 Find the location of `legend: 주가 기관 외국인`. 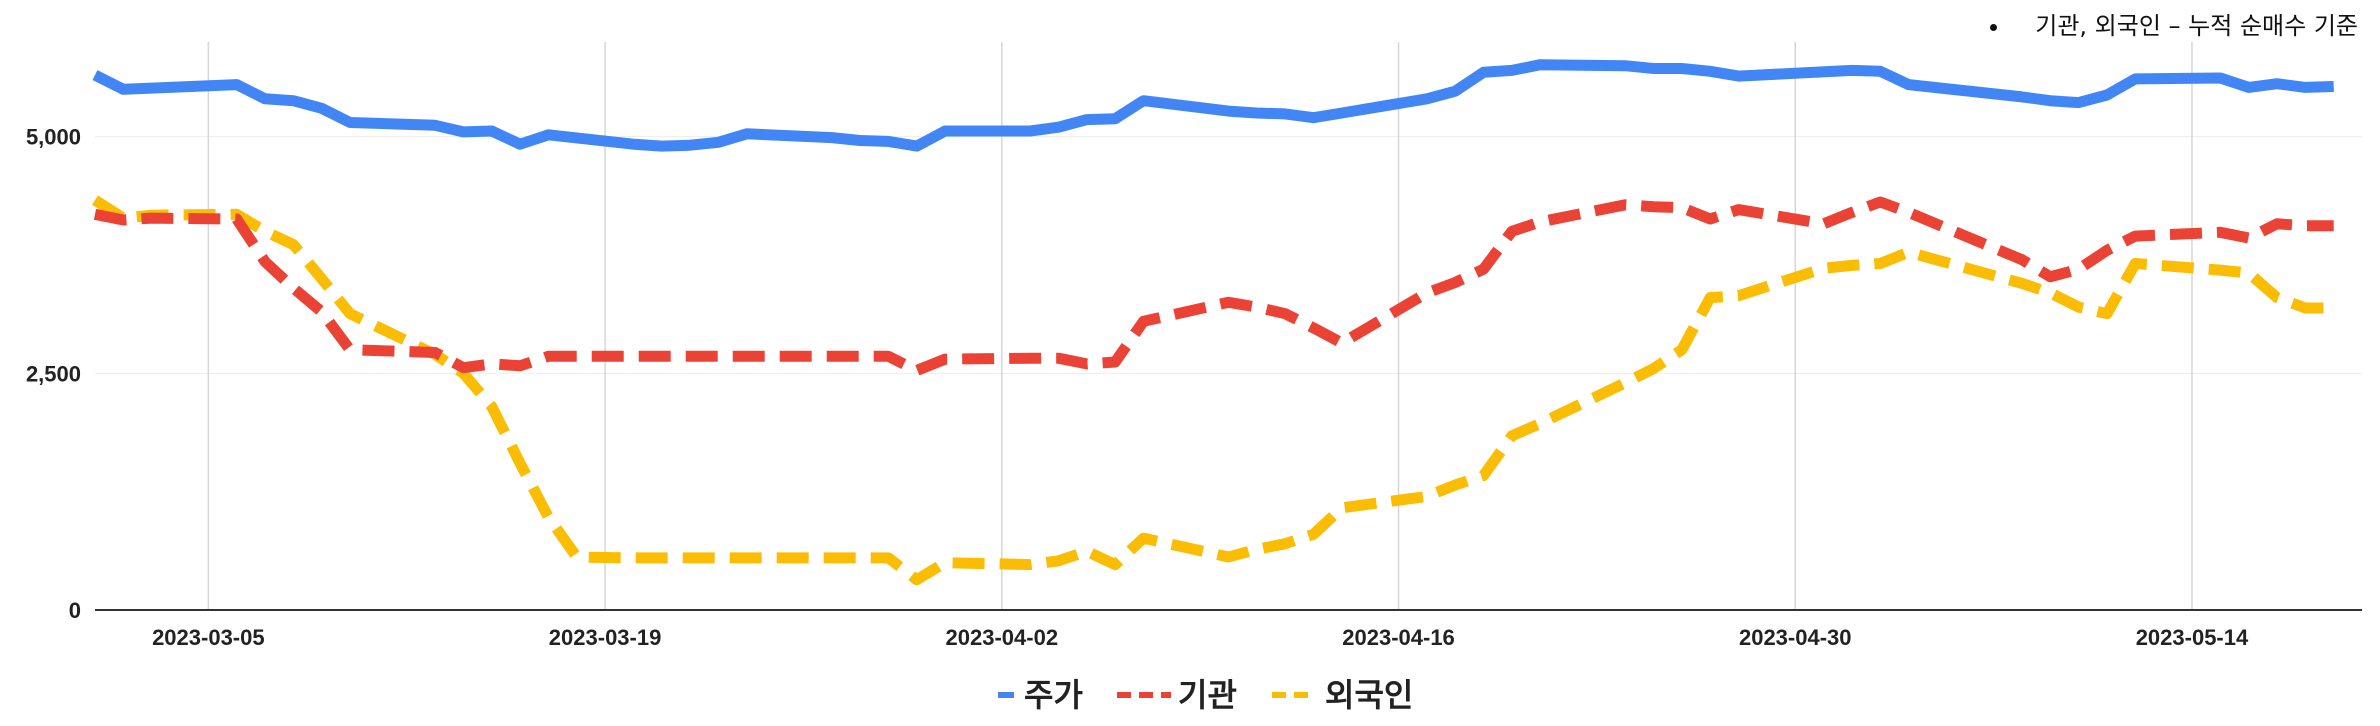

legend: 주가 기관 외국인 is located at coordinates (1205, 695).